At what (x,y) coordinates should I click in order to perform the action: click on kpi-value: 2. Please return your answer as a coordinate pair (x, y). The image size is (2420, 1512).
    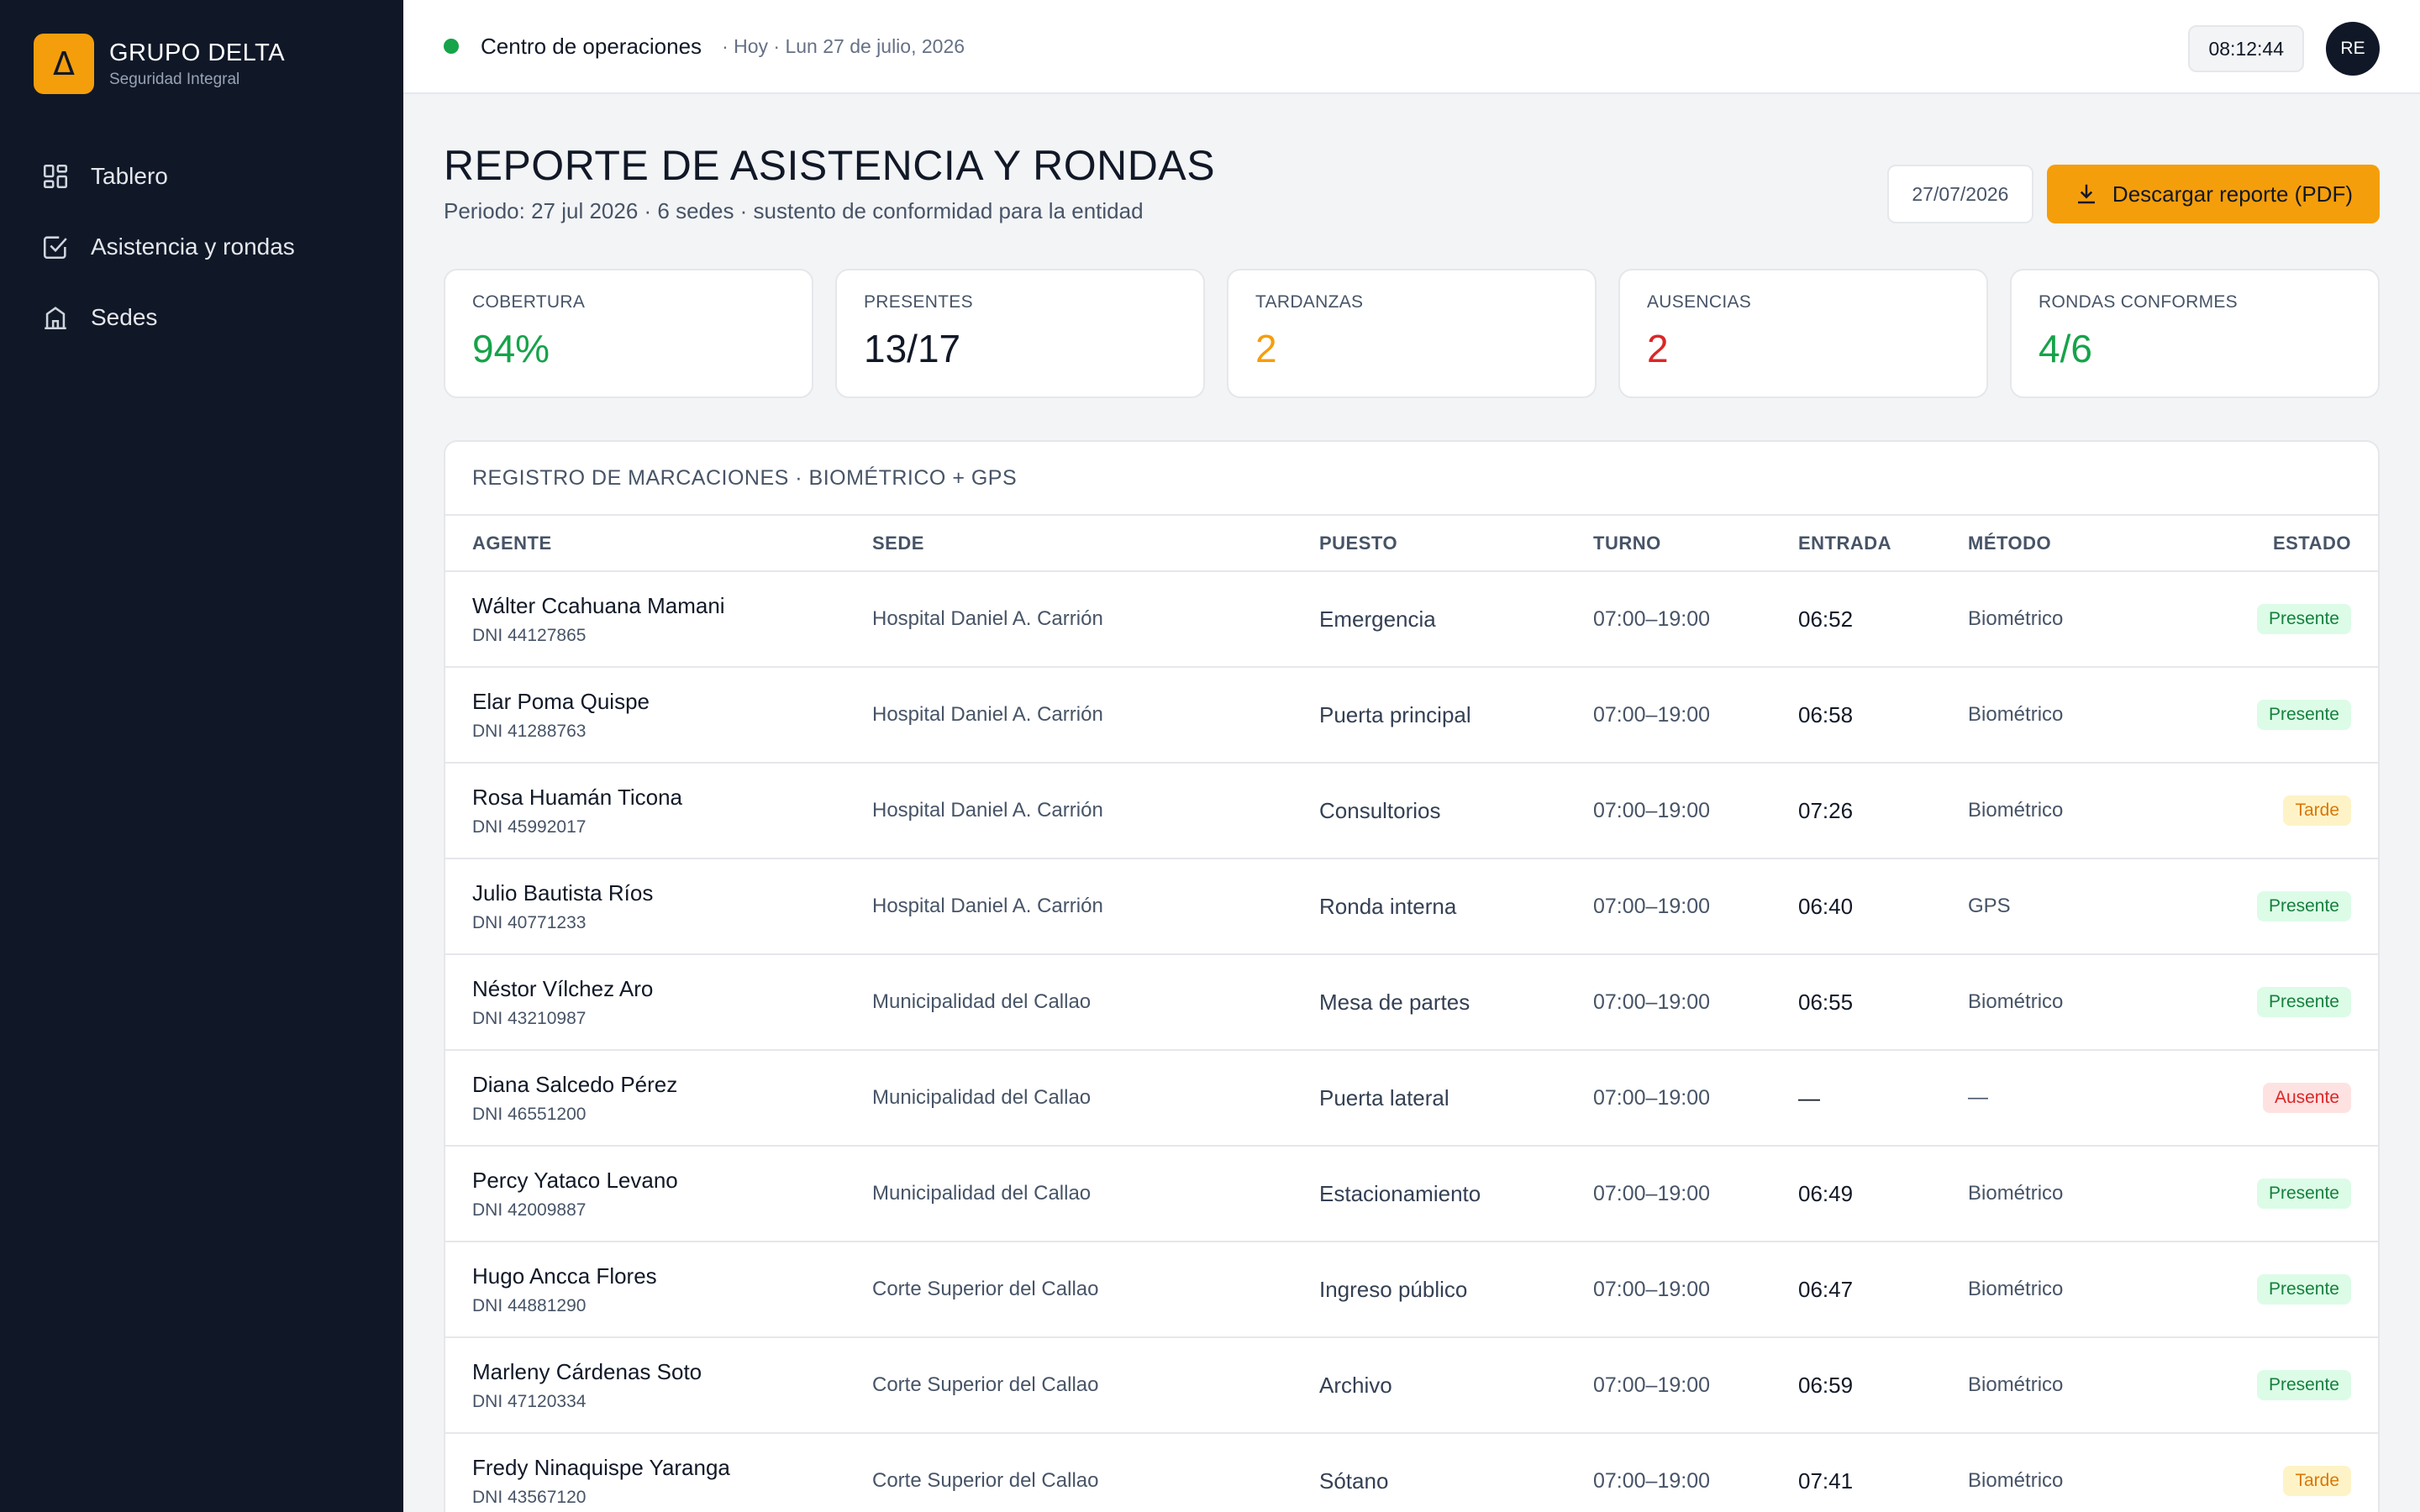
    Looking at the image, I should click on (1266, 348).